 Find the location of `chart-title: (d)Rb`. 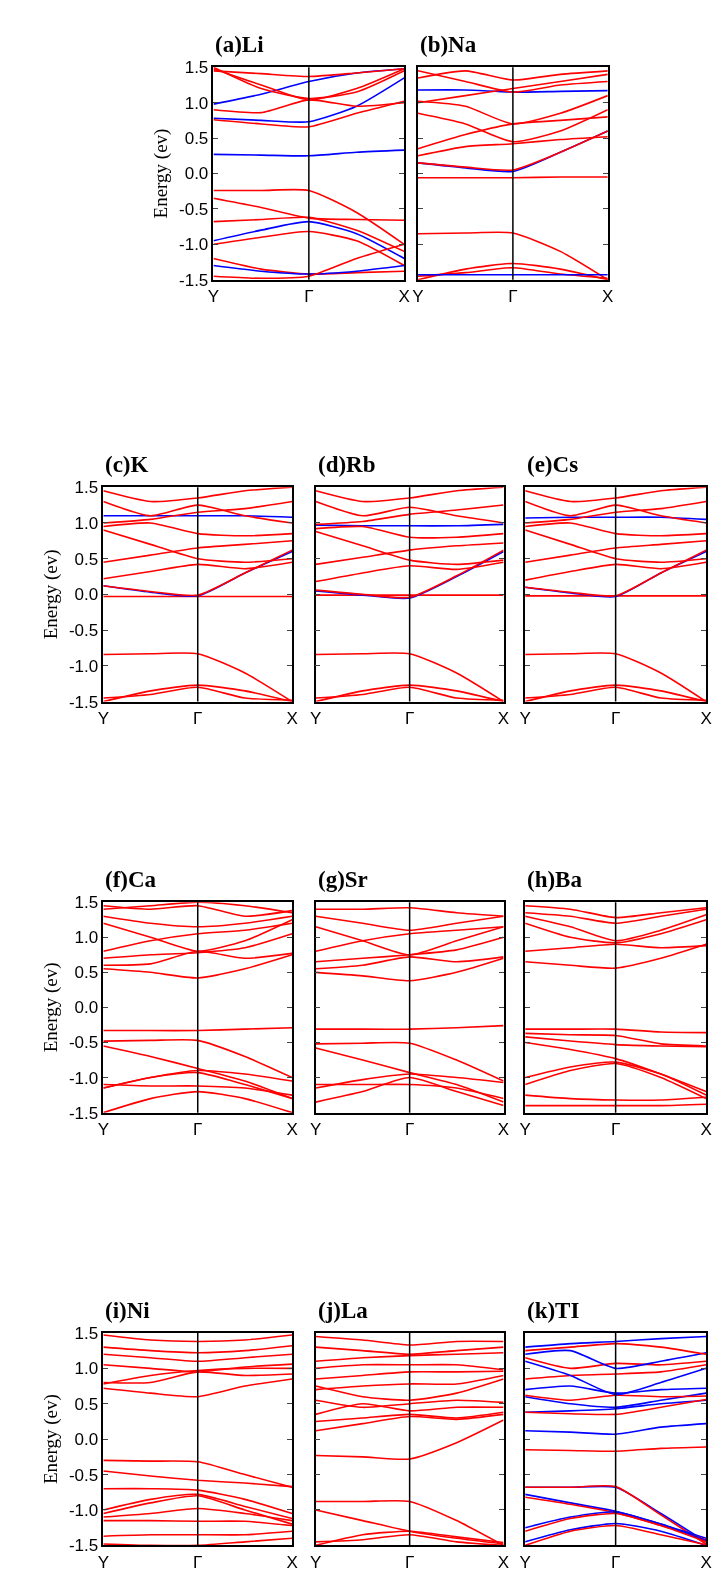

chart-title: (d)Rb is located at coordinates (347, 464).